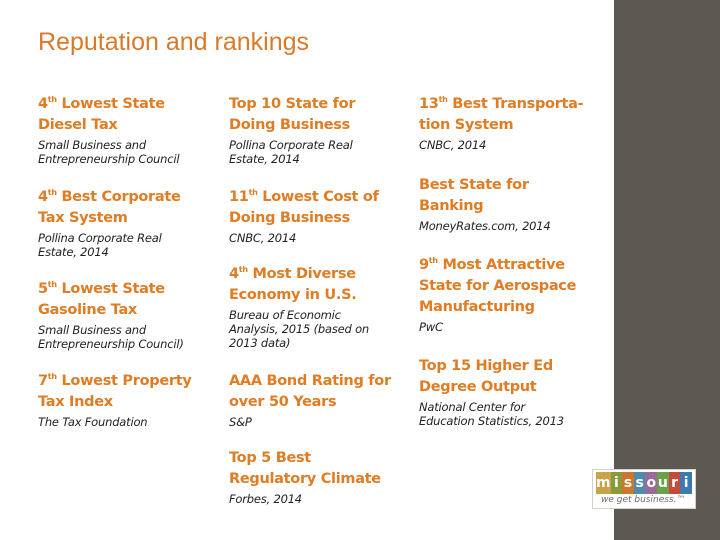 The height and width of the screenshot is (540, 720). What do you see at coordinates (603, 483) in the screenshot?
I see `logo-letter: m` at bounding box center [603, 483].